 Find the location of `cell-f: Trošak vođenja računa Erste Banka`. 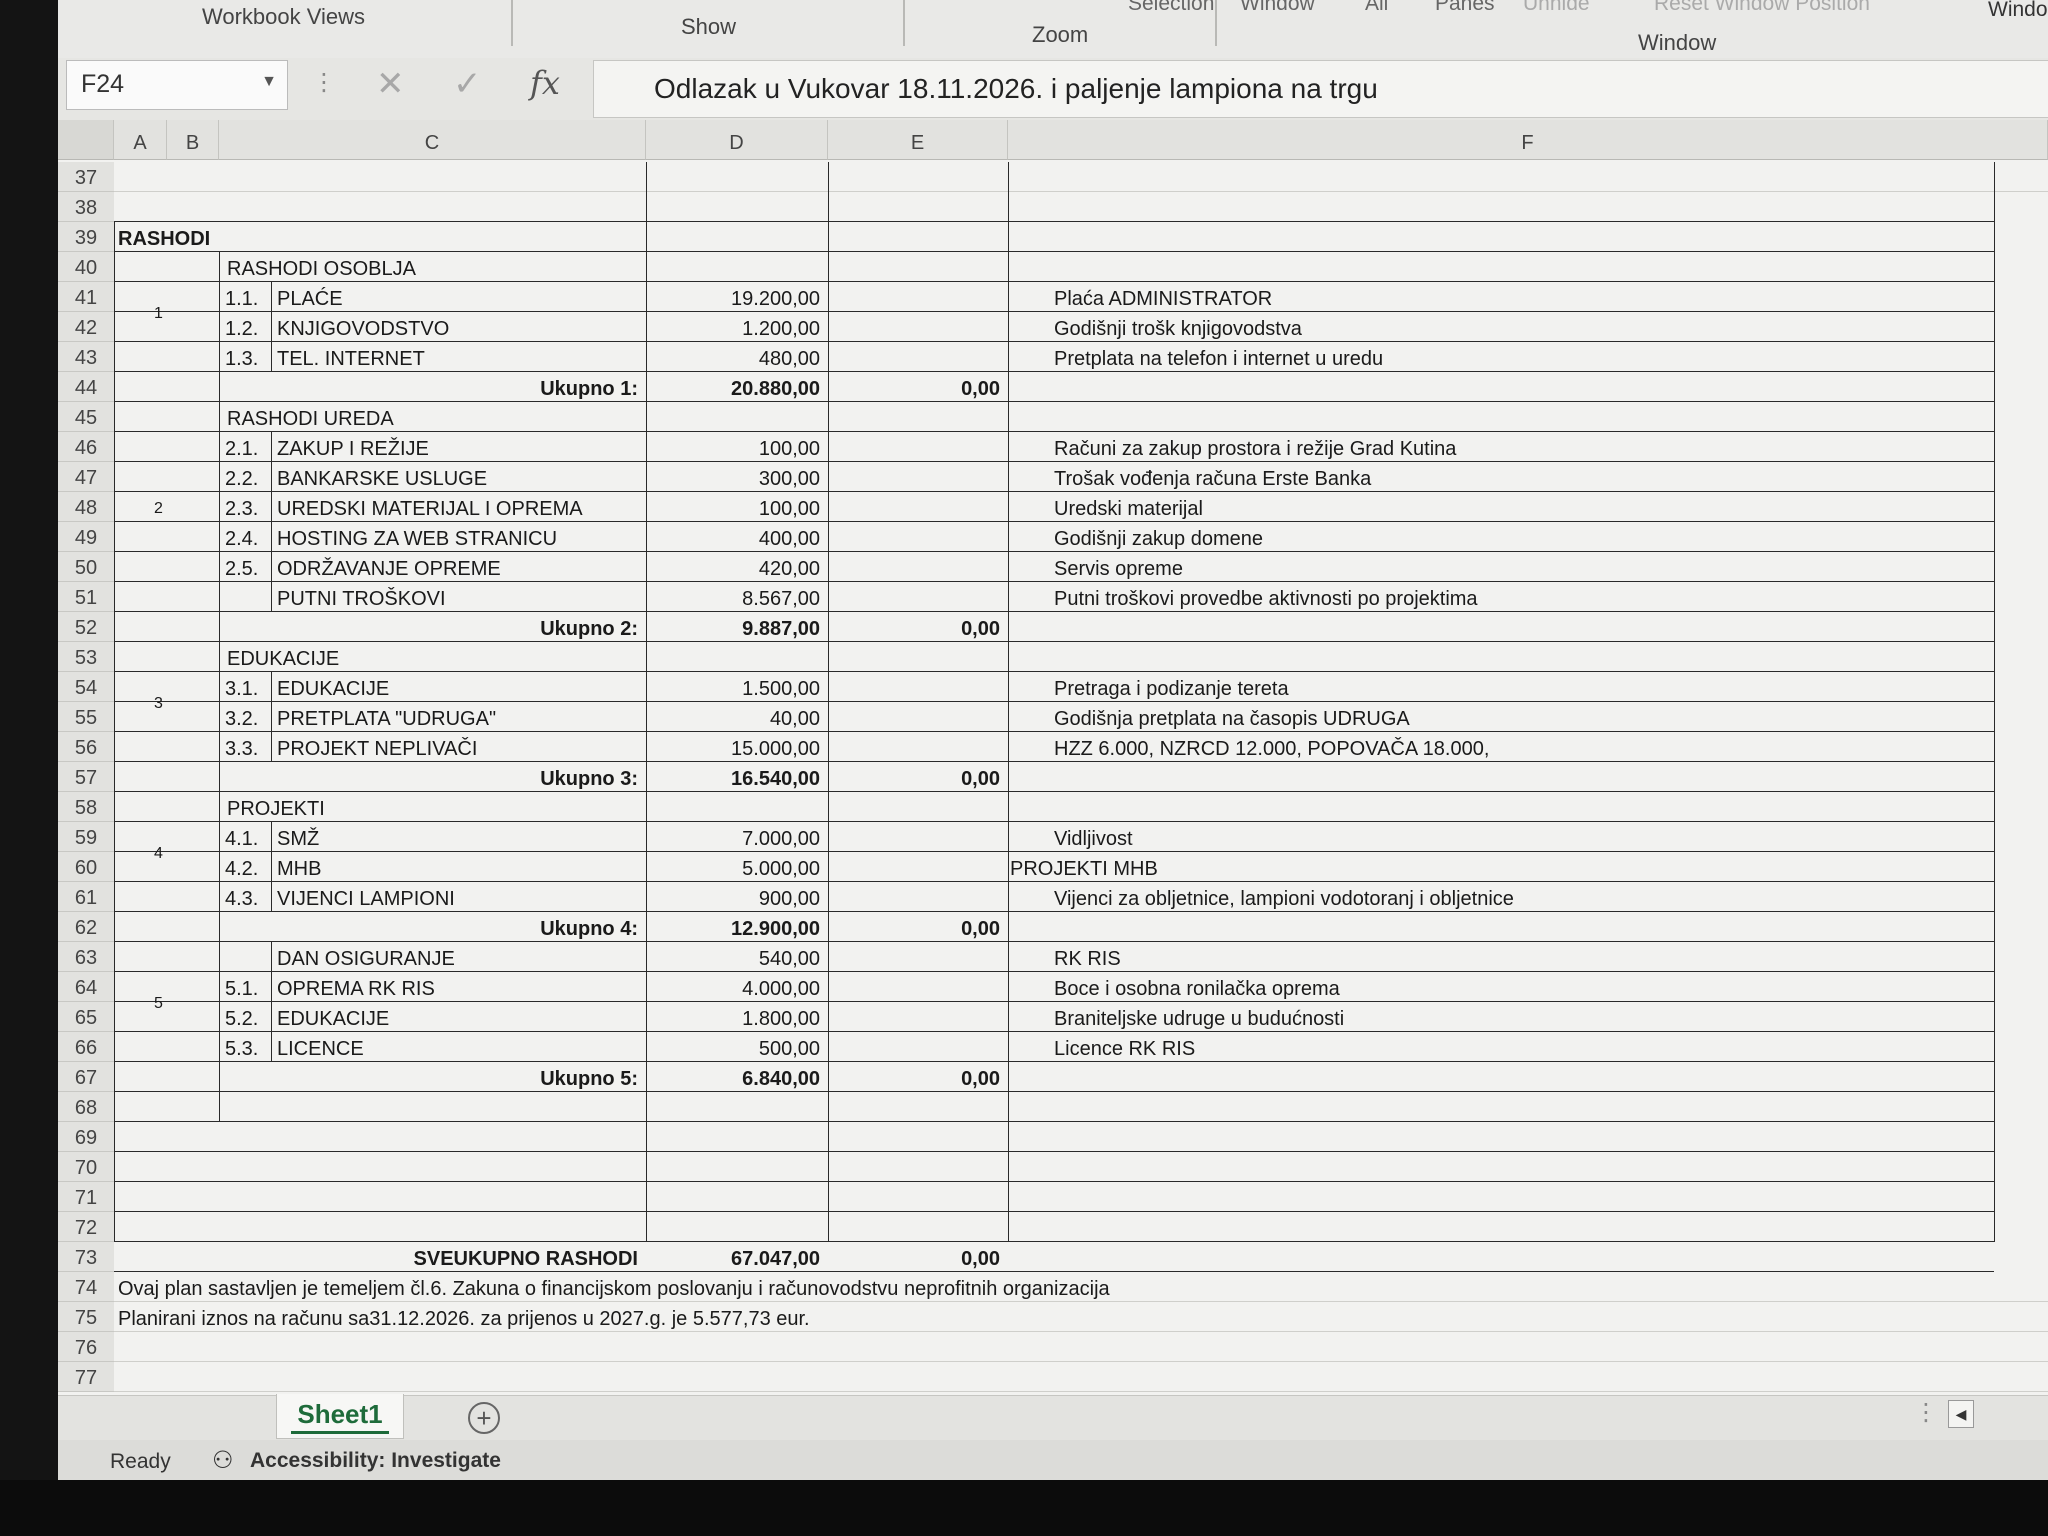

cell-f: Trošak vođenja računa Erste Banka is located at coordinates (1213, 479).